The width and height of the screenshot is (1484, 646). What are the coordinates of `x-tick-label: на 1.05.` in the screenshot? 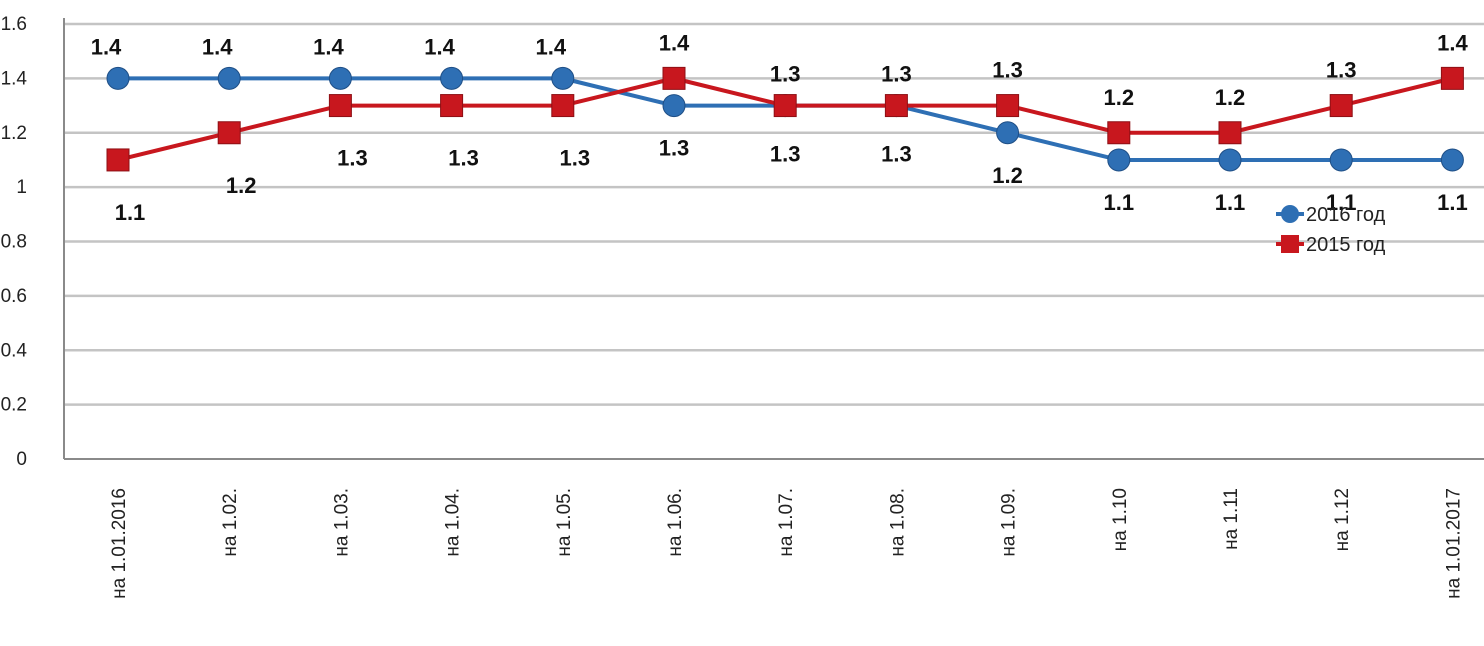 It's located at (564, 522).